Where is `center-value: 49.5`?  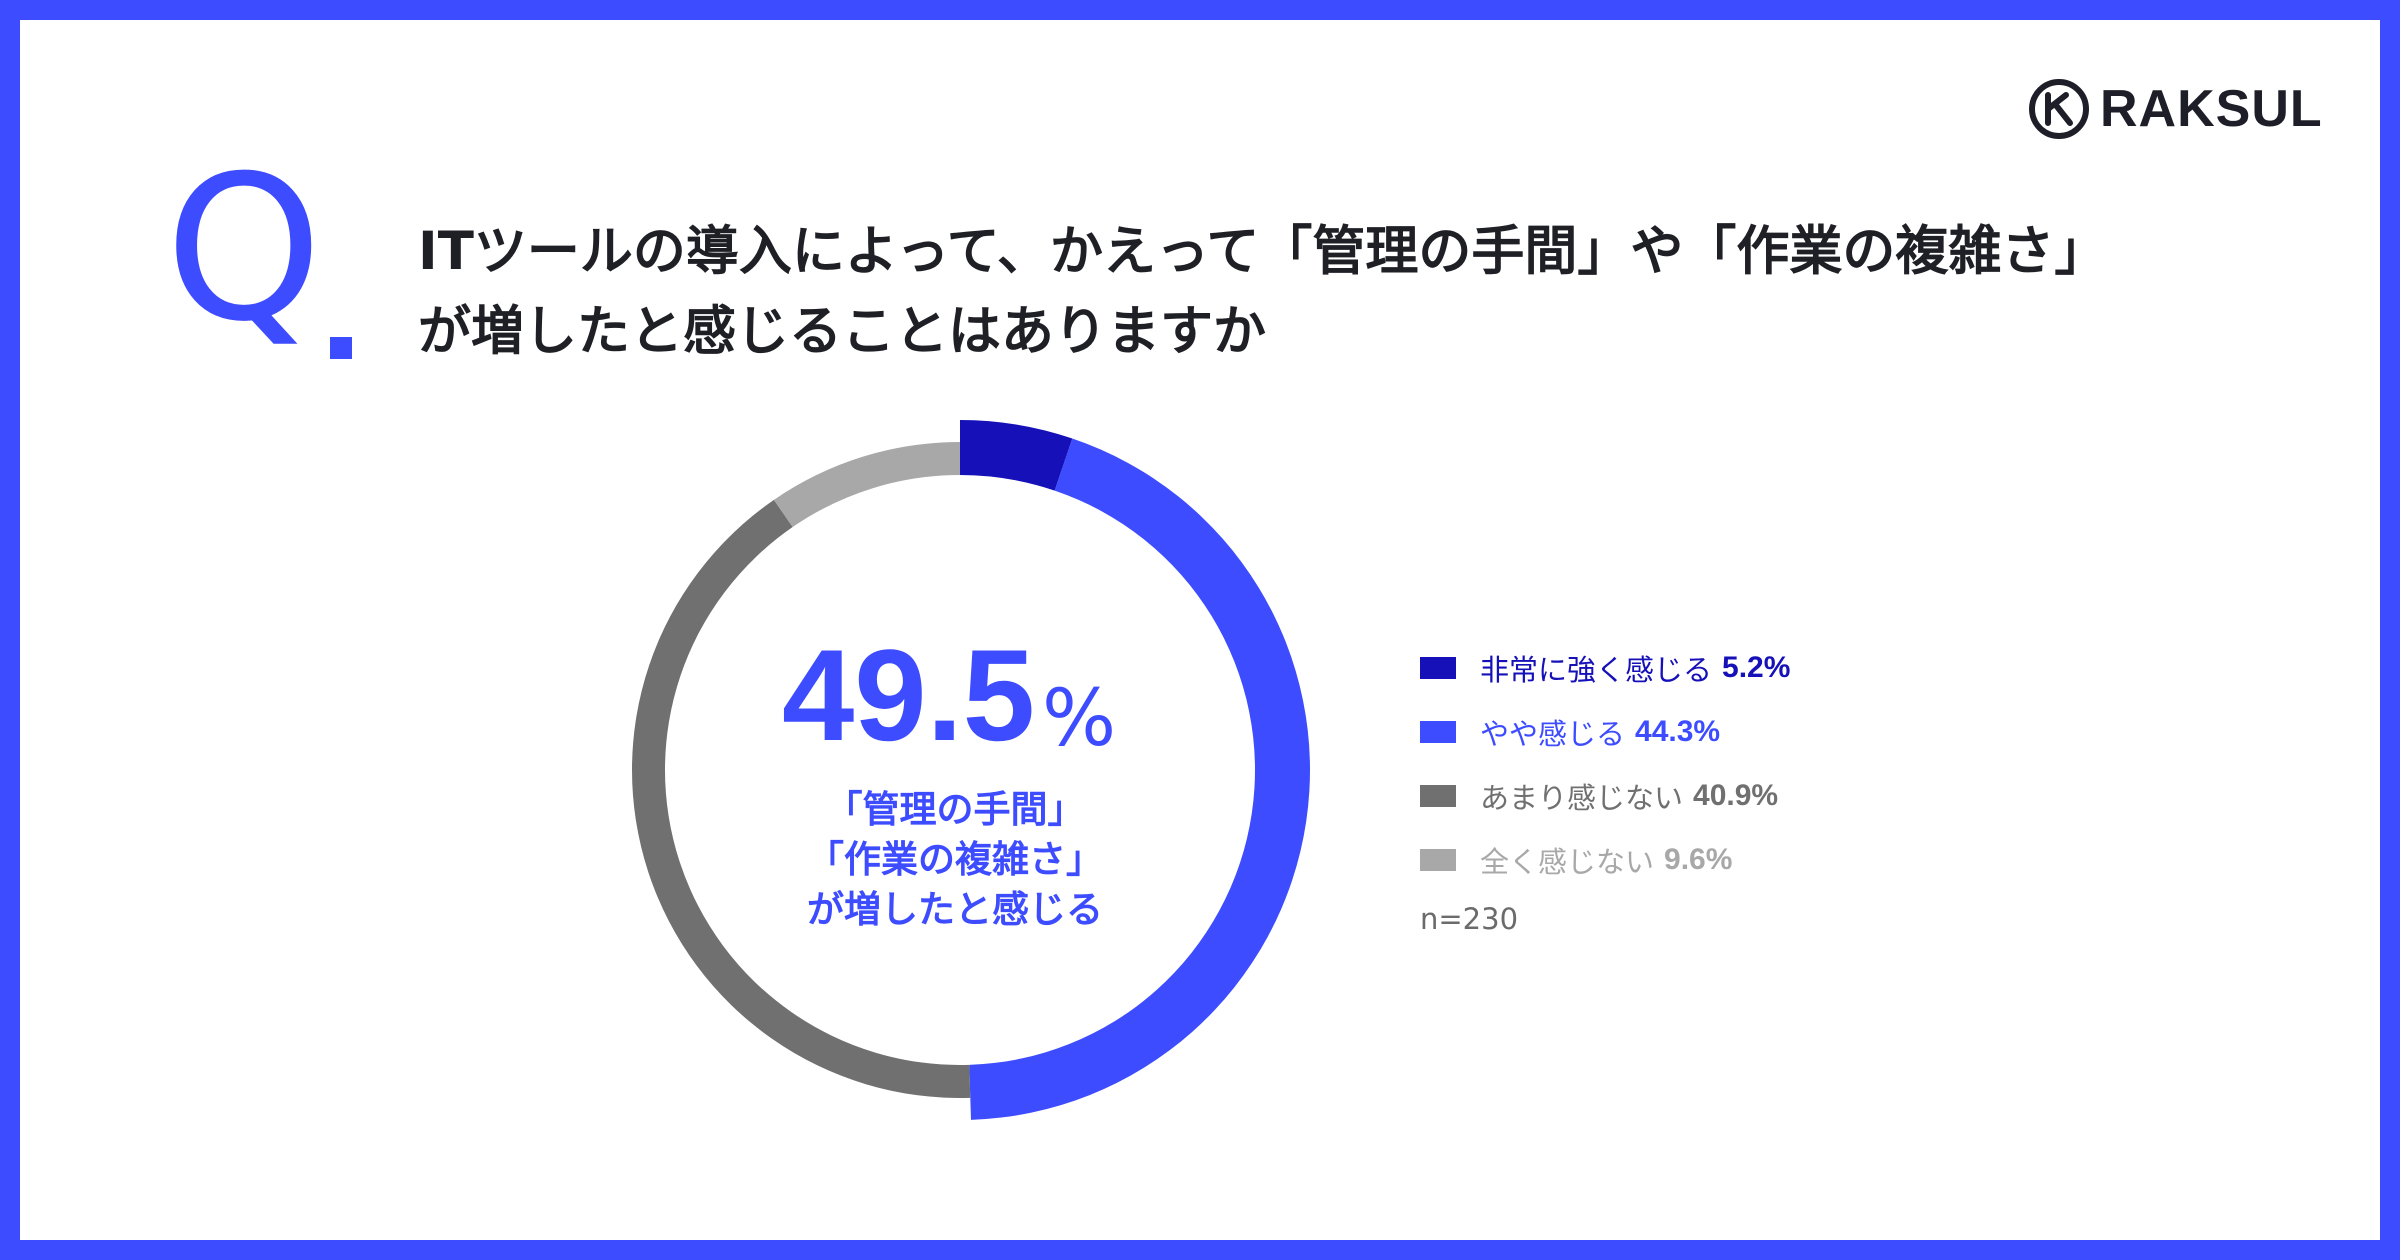 center-value: 49.5 is located at coordinates (909, 695).